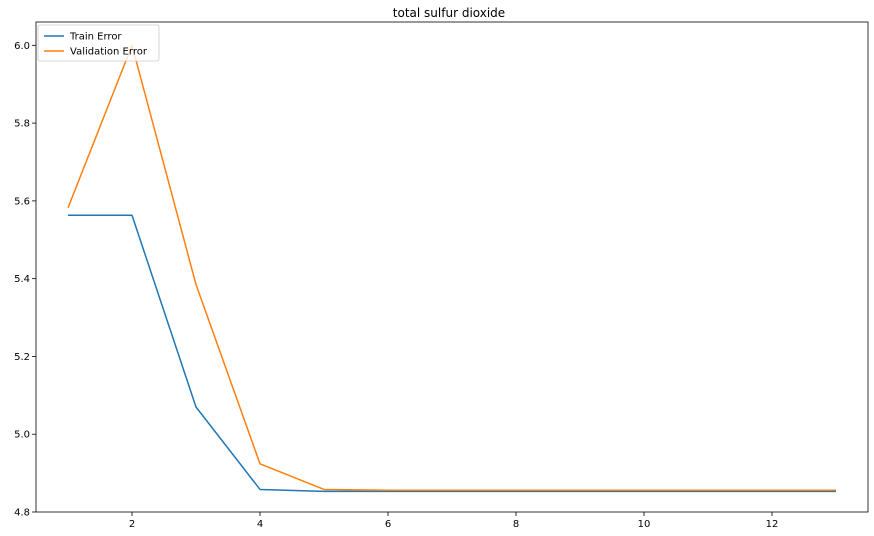 This screenshot has height=536, width=874. I want to click on x-axis: 2 4 6 8 10 12, so click(454, 521).